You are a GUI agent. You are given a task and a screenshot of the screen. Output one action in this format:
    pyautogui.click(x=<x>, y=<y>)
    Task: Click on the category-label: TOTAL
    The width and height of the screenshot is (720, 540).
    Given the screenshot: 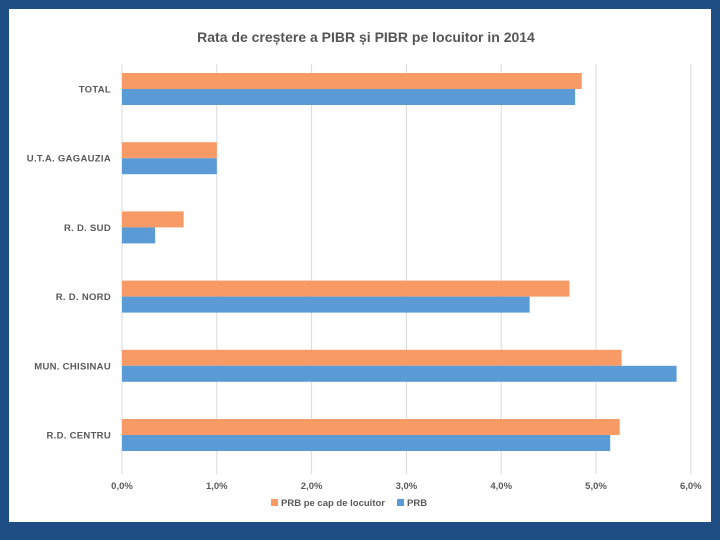 What is the action you would take?
    pyautogui.click(x=95, y=90)
    